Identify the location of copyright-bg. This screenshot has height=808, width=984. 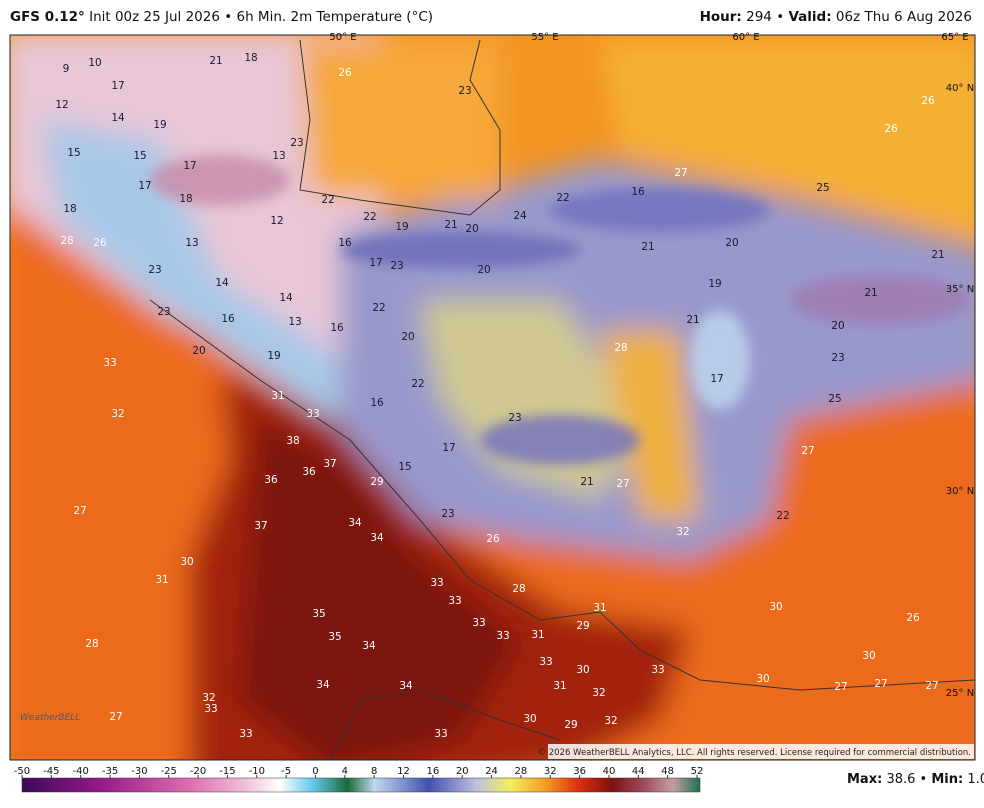
(761, 751).